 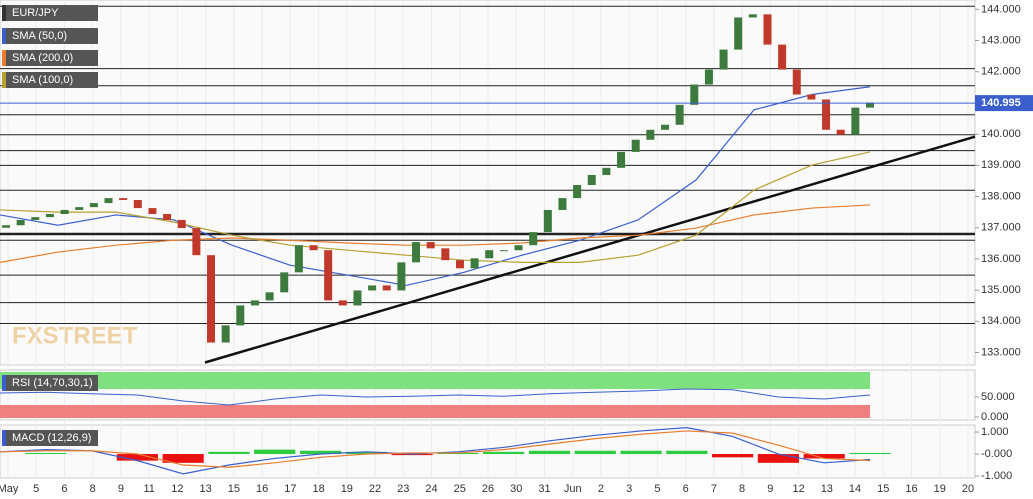 I want to click on x-tick-label: 11, so click(x=148, y=489).